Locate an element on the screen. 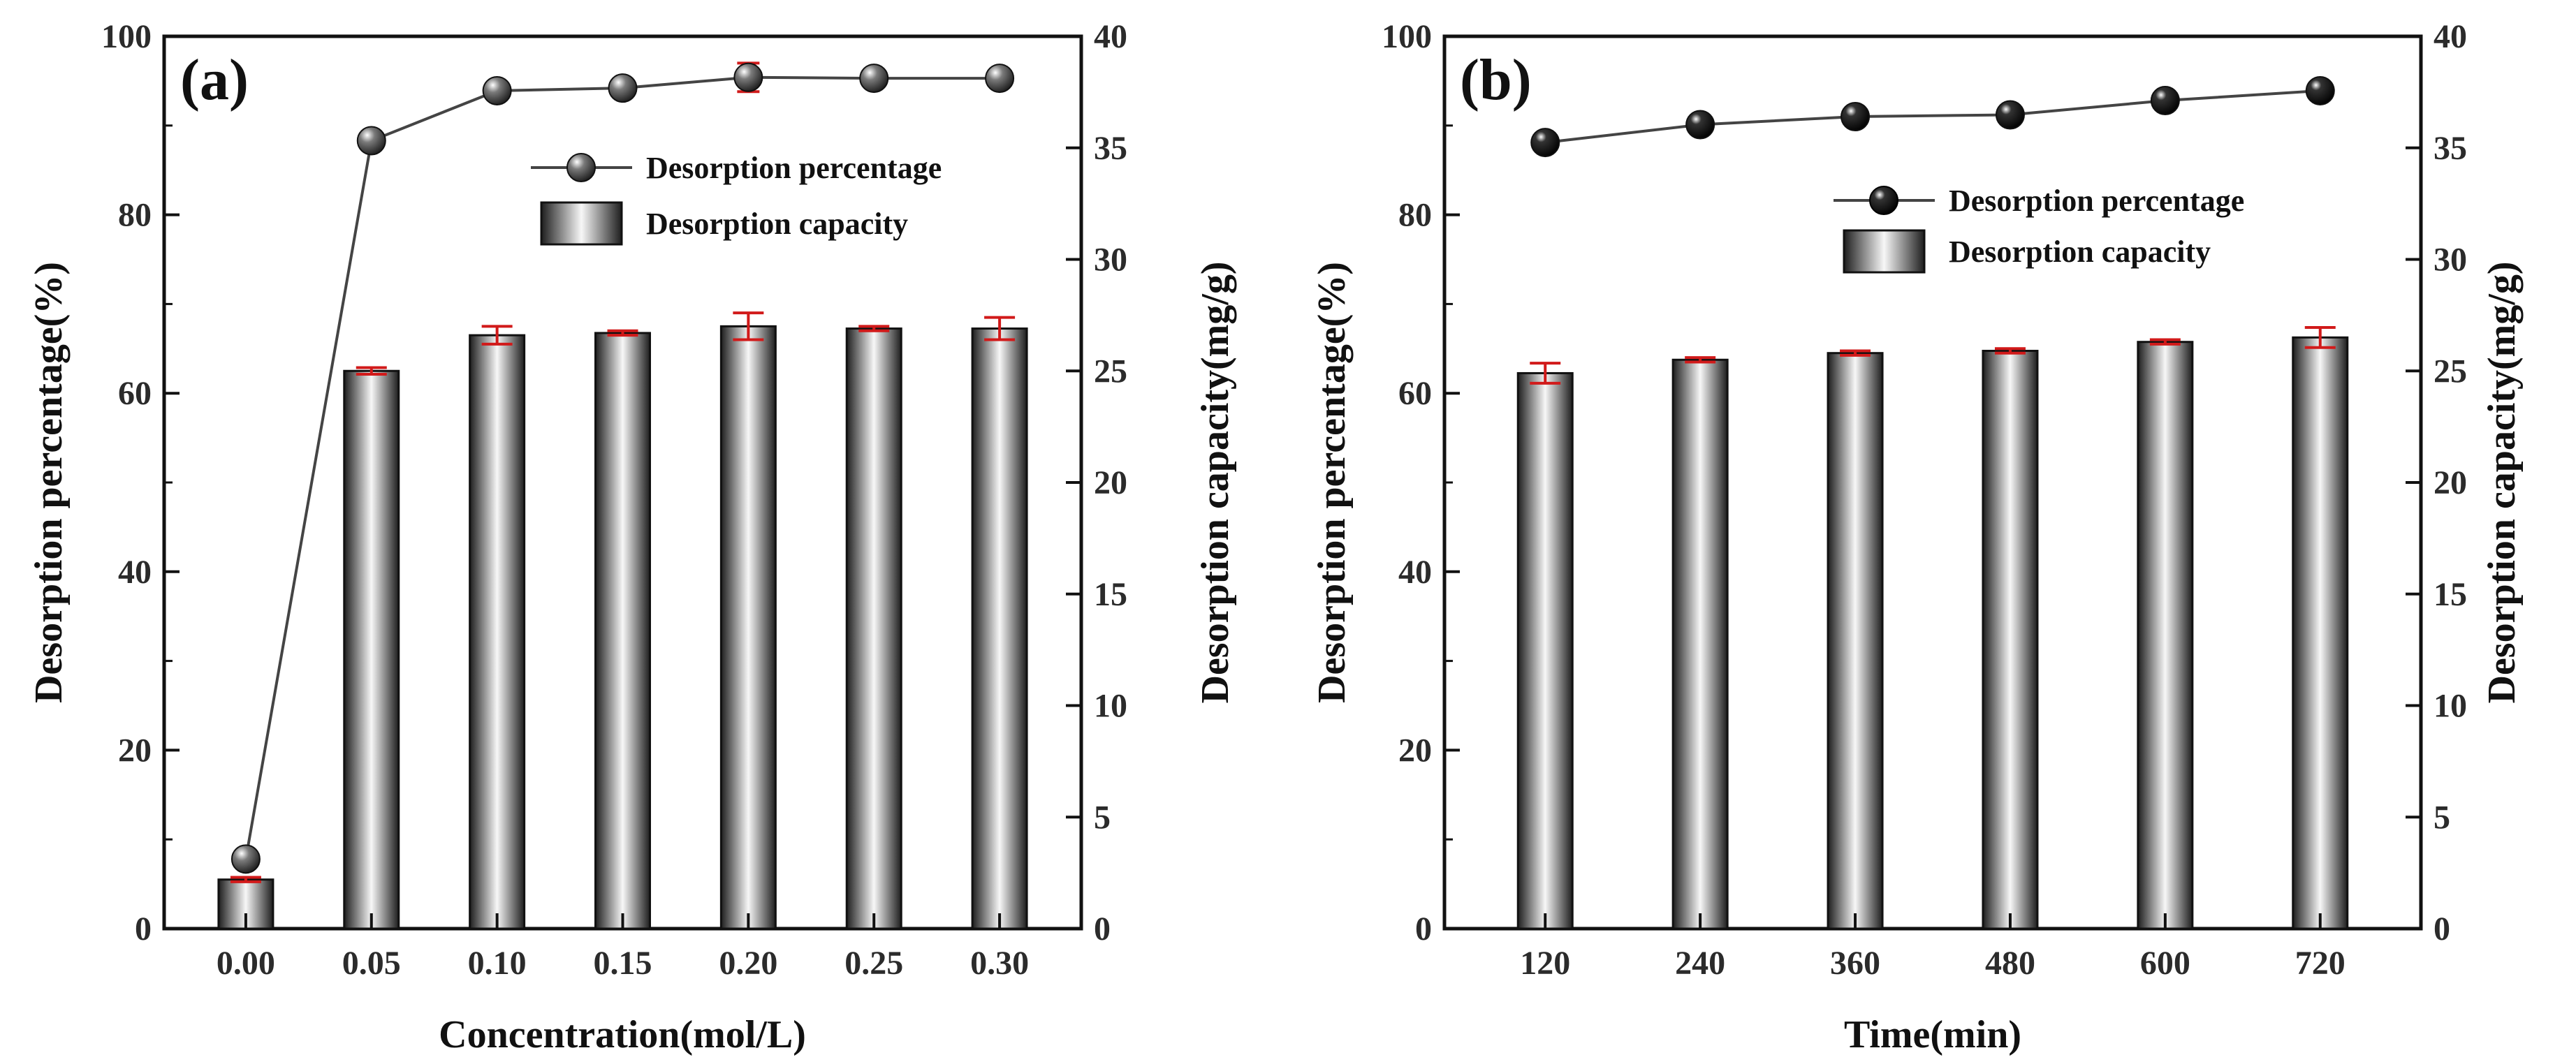  errors-layer is located at coordinates (1933, 355).